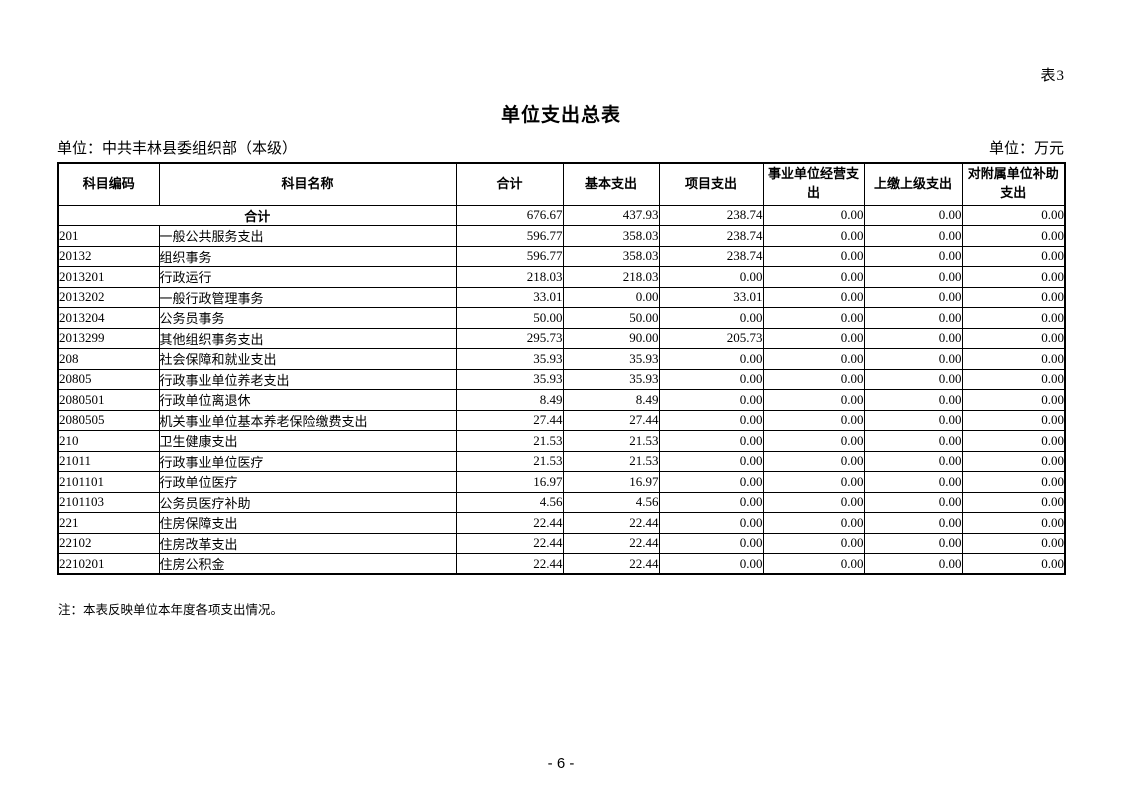 This screenshot has width=1122, height=793. I want to click on subject-code-cell: 2210201, so click(108, 564).